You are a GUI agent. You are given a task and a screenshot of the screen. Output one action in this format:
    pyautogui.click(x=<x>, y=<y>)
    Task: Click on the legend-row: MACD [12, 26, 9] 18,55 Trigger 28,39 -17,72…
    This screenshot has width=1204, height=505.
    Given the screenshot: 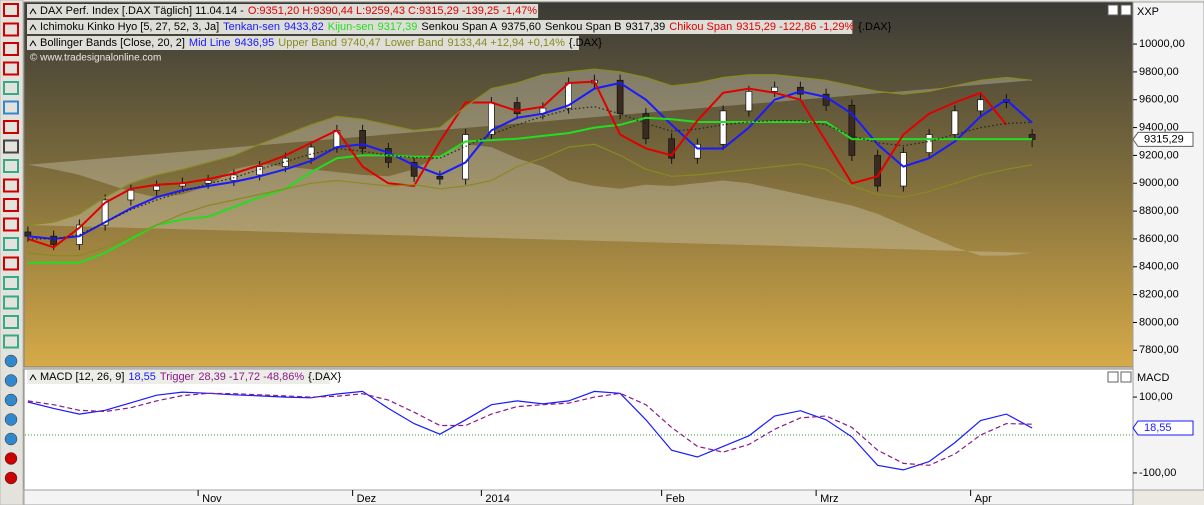 What is the action you would take?
    pyautogui.click(x=184, y=377)
    